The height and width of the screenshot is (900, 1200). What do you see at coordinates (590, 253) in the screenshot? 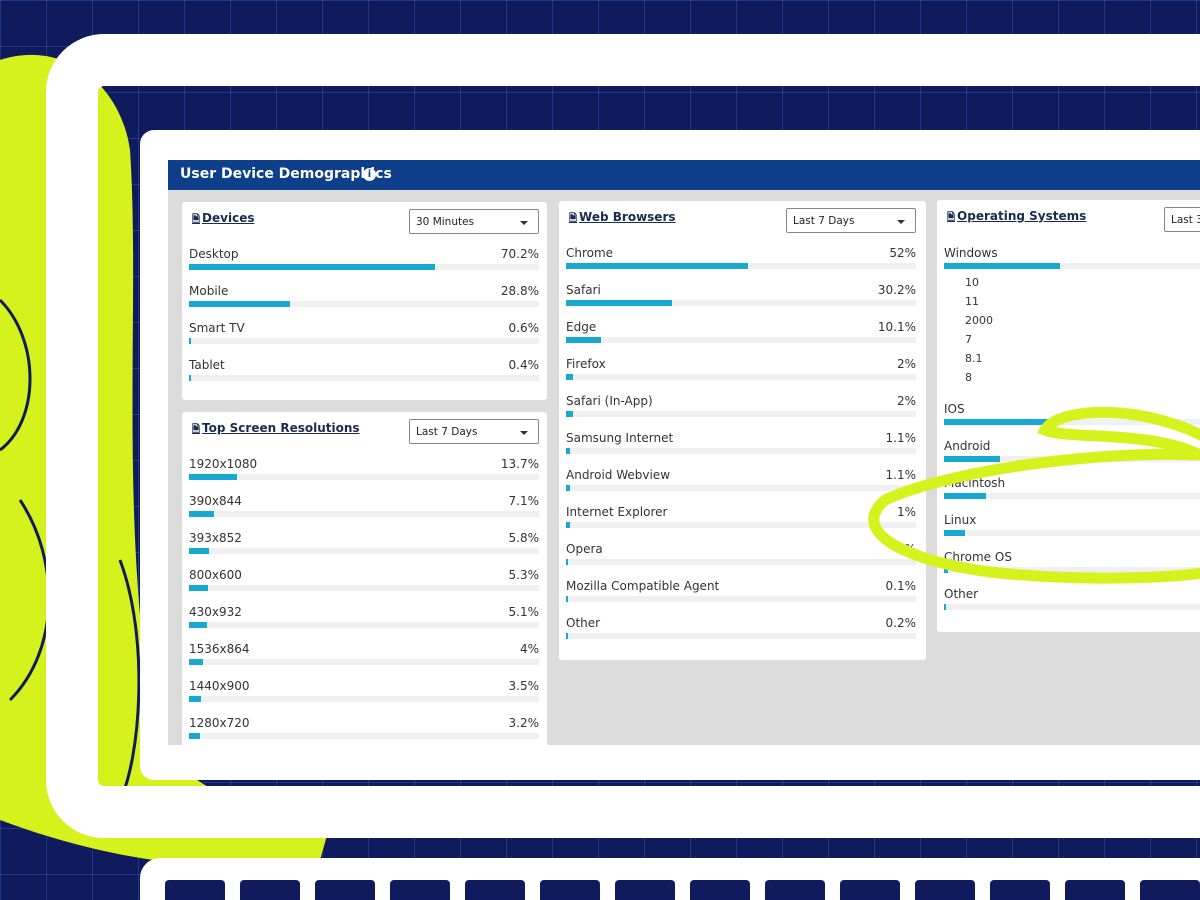
I see `row-label: Chrome` at bounding box center [590, 253].